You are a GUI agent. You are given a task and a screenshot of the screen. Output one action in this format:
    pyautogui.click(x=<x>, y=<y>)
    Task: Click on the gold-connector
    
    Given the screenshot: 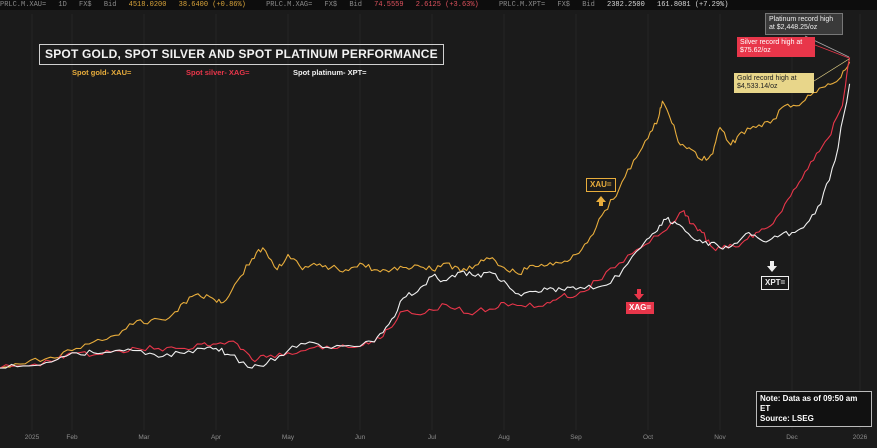 What is the action you would take?
    pyautogui.click(x=831, y=70)
    